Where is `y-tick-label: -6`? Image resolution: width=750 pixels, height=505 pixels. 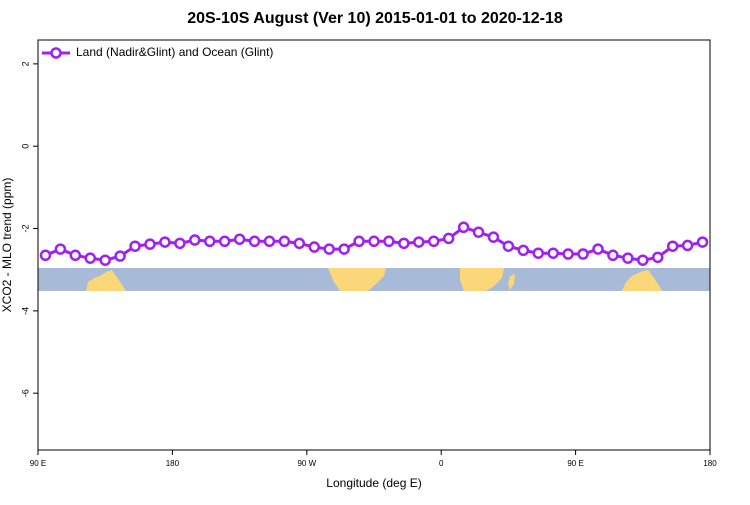 y-tick-label: -6 is located at coordinates (25, 393).